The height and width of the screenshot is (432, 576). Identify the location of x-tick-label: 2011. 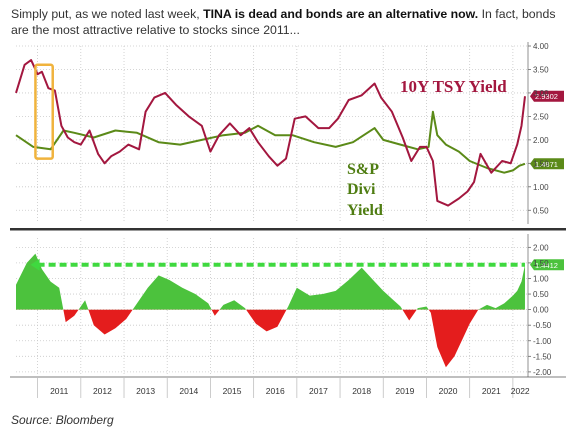
(59, 391).